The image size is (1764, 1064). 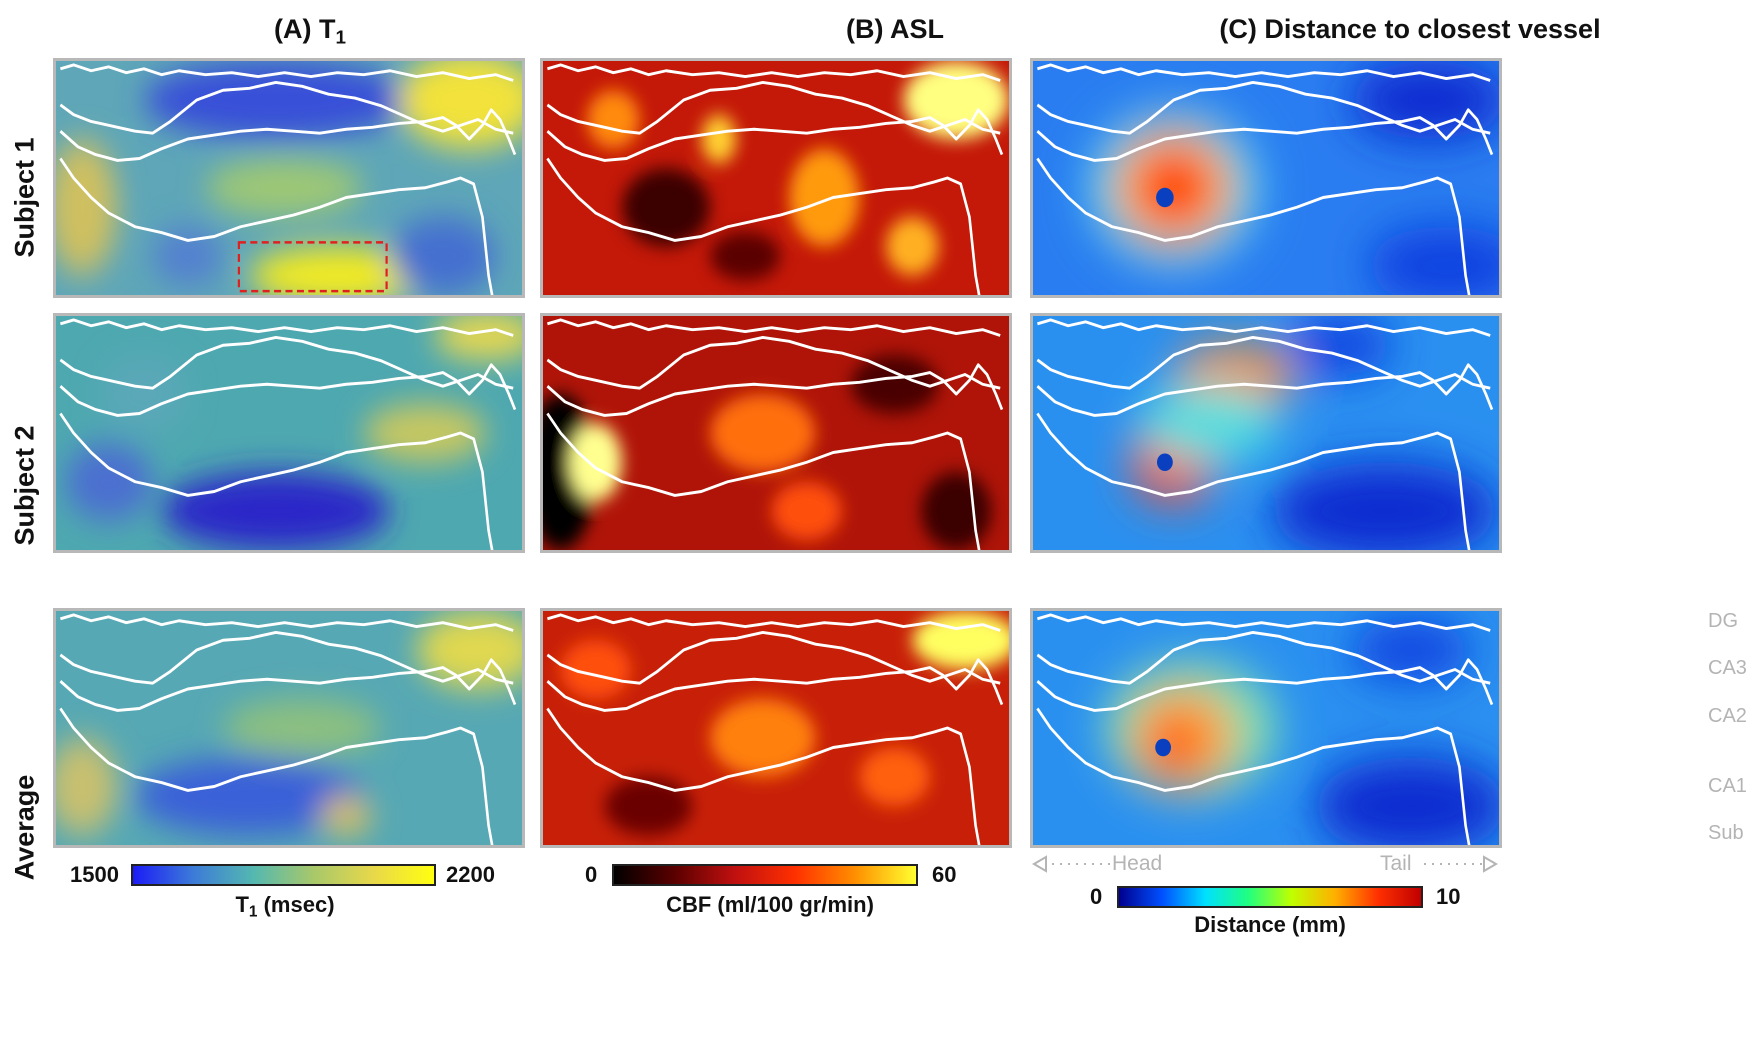 What do you see at coordinates (1727, 716) in the screenshot?
I see `subfield-label-ca2: CA2` at bounding box center [1727, 716].